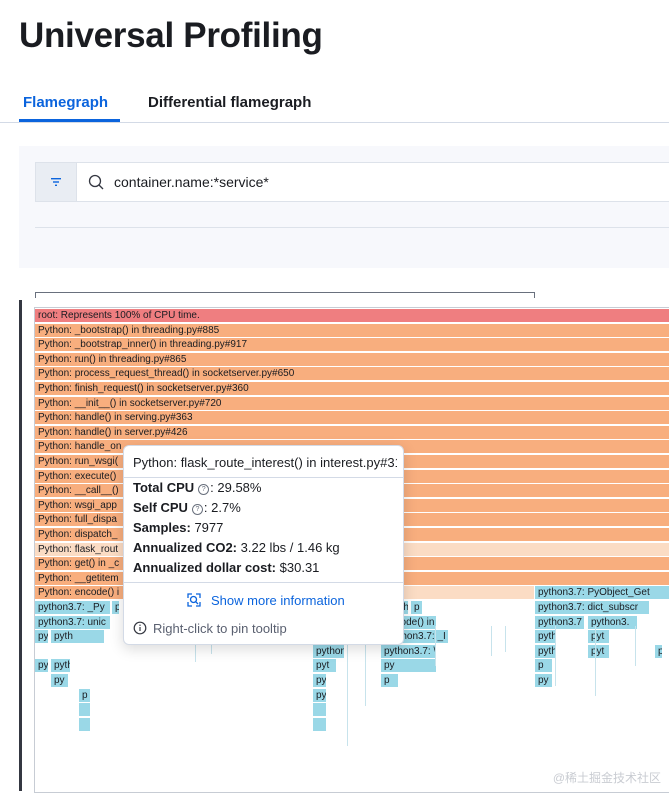  Describe the element at coordinates (364, 182) in the screenshot. I see `search-input` at that location.